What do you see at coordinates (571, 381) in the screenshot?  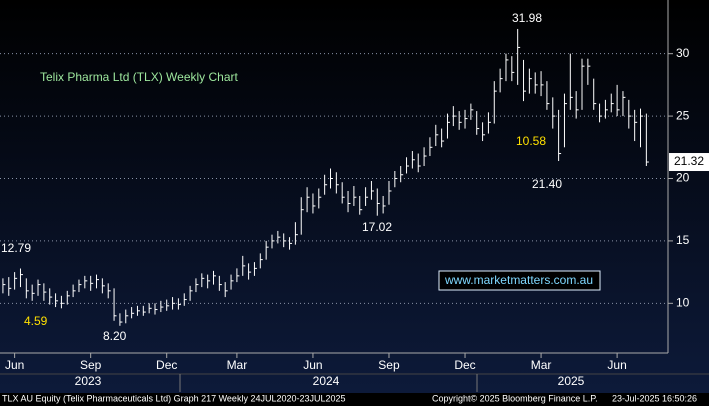 I see `year-label: 2025` at bounding box center [571, 381].